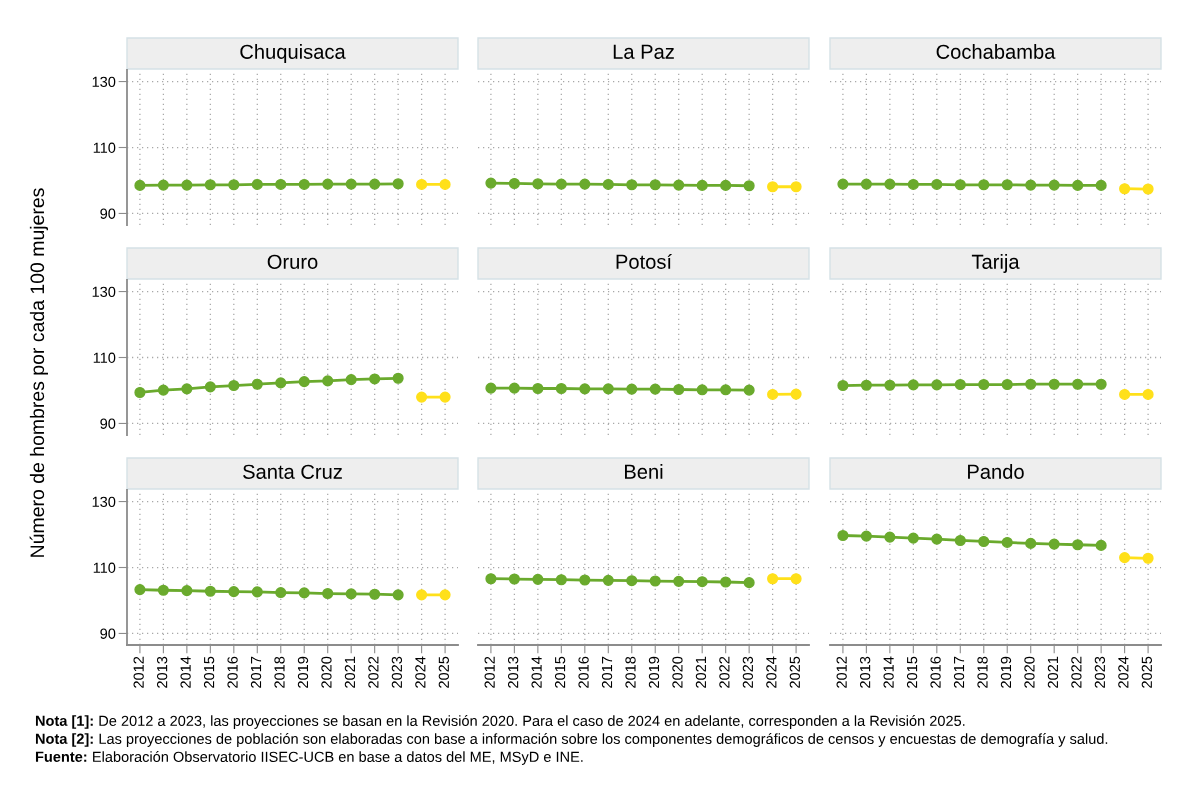 This screenshot has height=801, width=1200. What do you see at coordinates (644, 261) in the screenshot?
I see `chart-title: Potosí` at bounding box center [644, 261].